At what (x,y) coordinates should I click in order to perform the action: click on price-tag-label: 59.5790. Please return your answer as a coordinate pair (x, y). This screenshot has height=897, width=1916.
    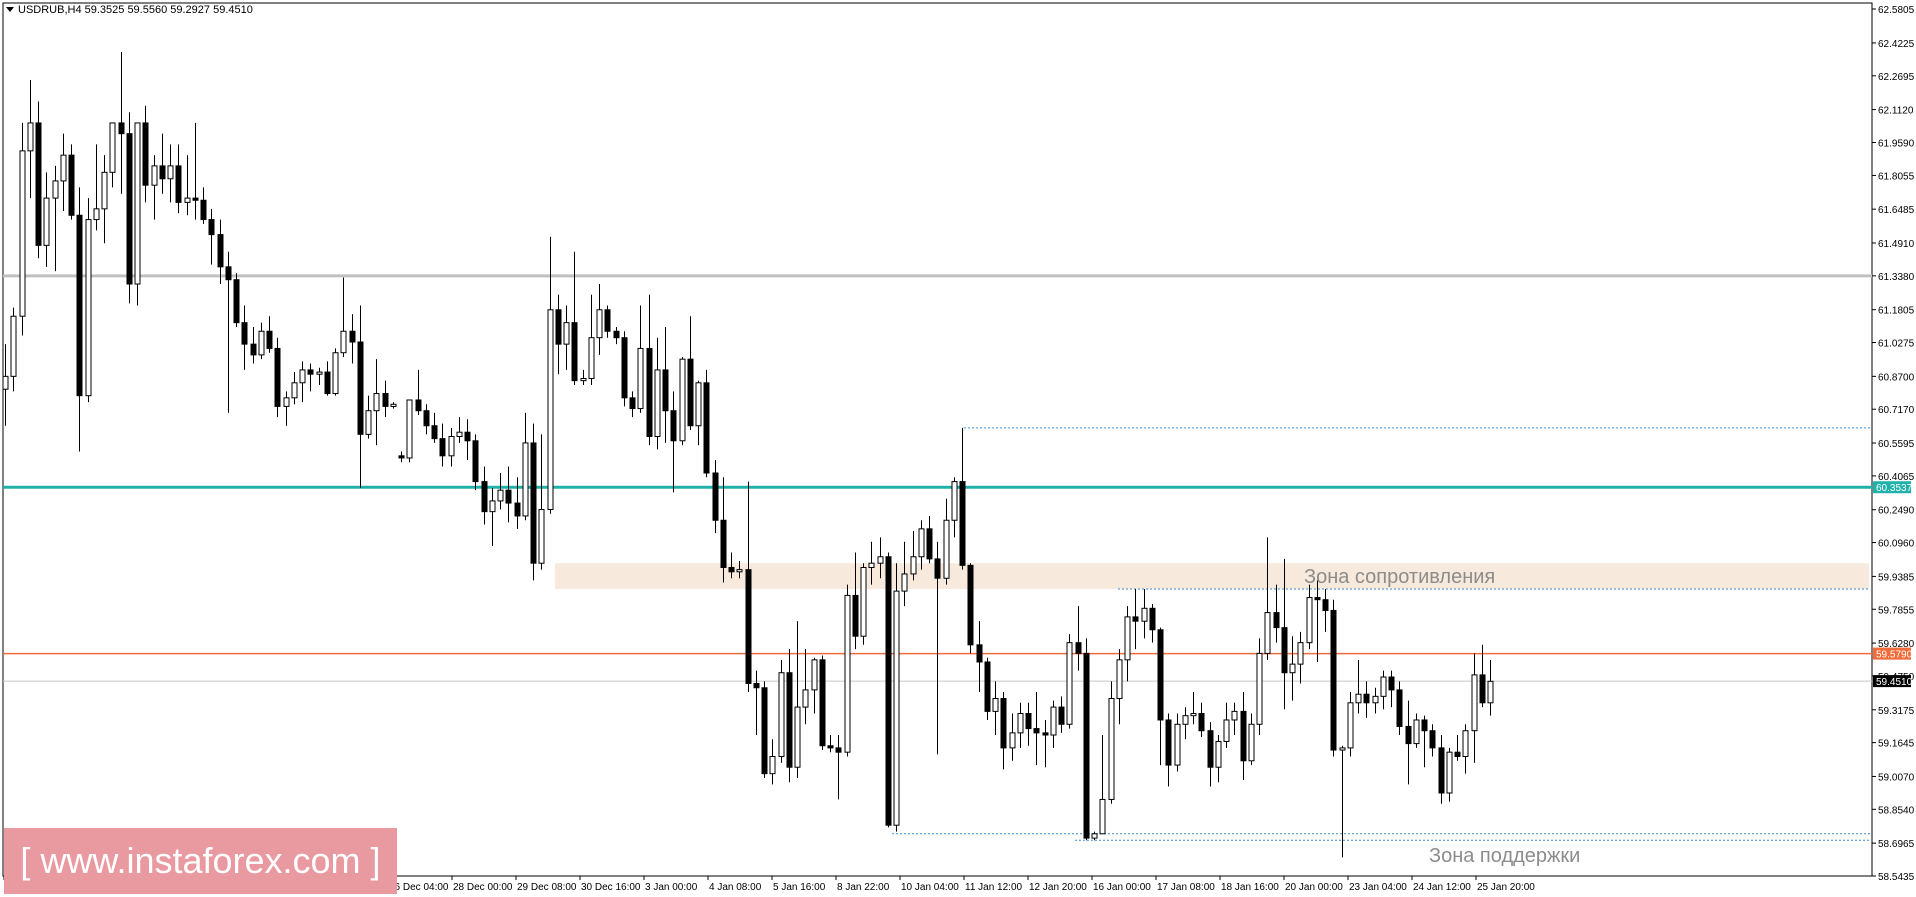
    Looking at the image, I should click on (1894, 655).